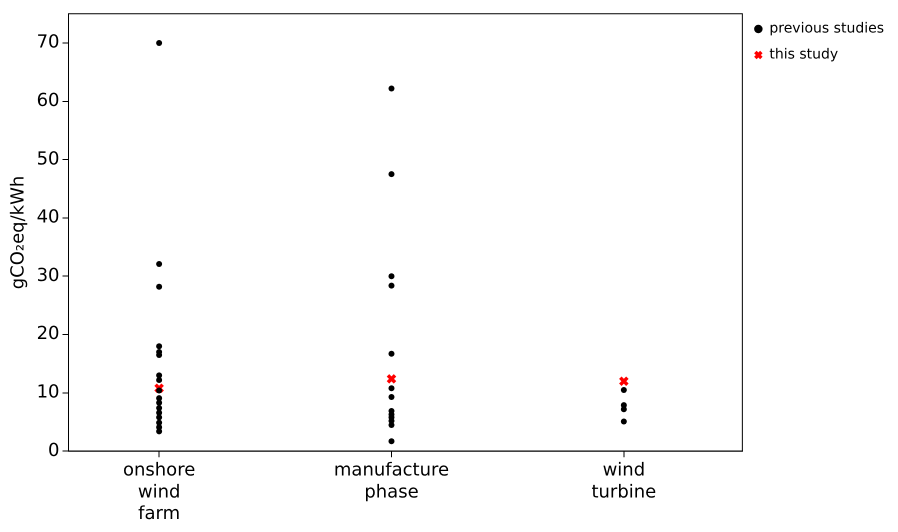 This screenshot has height=532, width=898. I want to click on y-tick-label: 10, so click(48, 392).